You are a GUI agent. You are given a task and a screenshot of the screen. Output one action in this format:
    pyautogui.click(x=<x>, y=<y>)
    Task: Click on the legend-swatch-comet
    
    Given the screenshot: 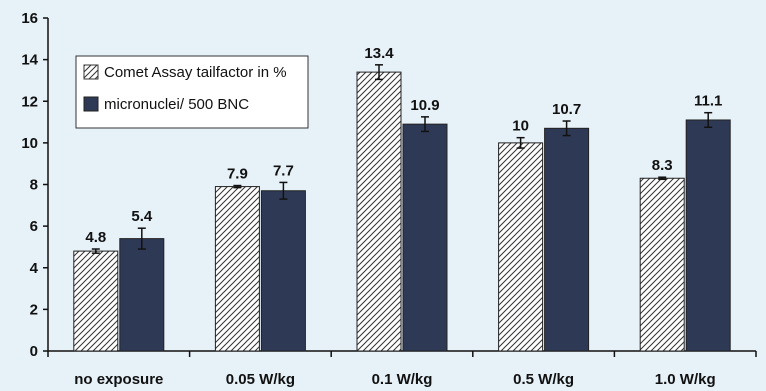 What is the action you would take?
    pyautogui.click(x=91, y=72)
    